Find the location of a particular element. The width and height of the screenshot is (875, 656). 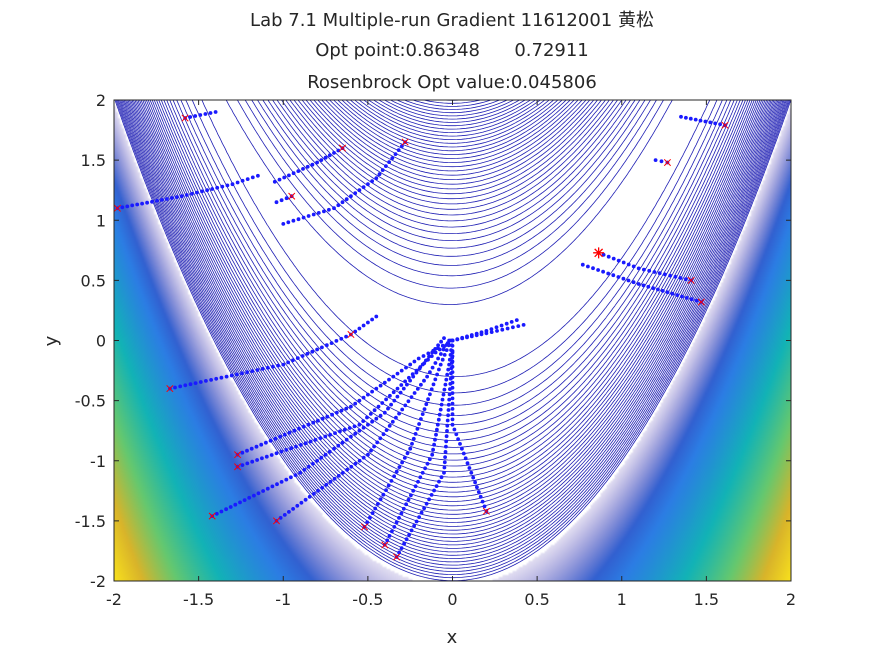

y-tick-label: 0 is located at coordinates (101, 341).